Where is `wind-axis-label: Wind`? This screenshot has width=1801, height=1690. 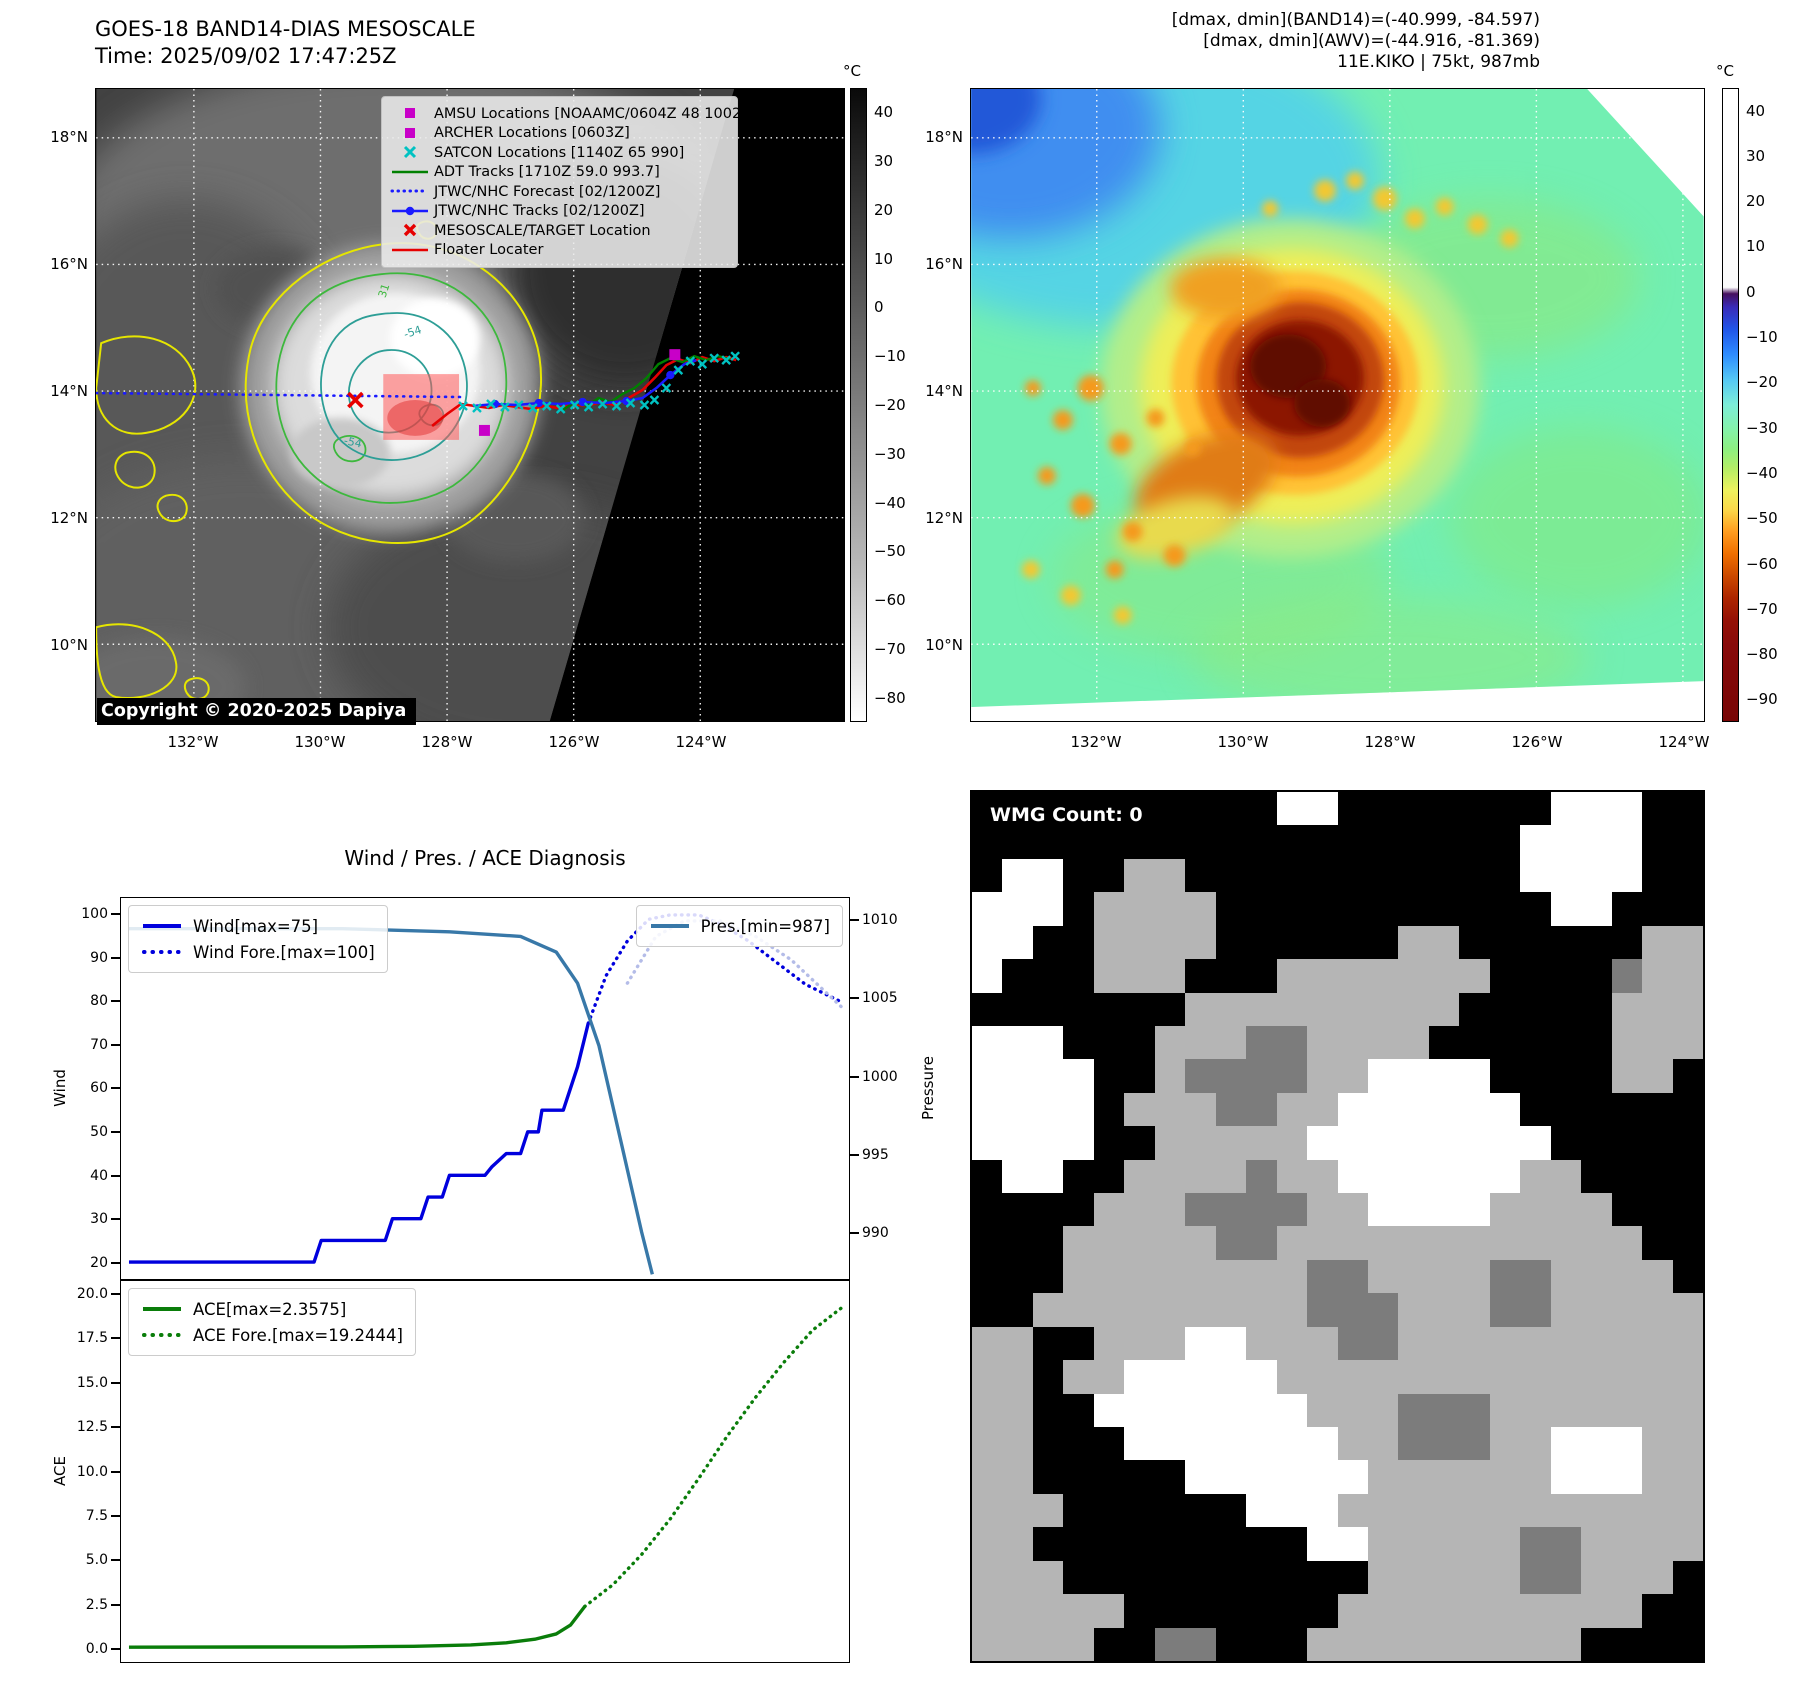 wind-axis-label: Wind is located at coordinates (60, 1088).